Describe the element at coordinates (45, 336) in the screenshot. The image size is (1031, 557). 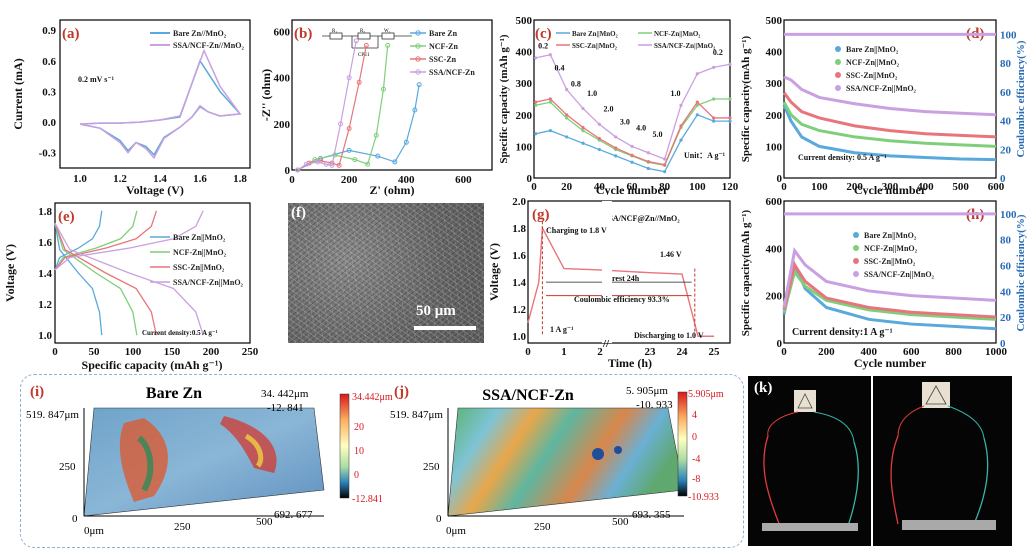
I see `y-tick: 1.0` at that location.